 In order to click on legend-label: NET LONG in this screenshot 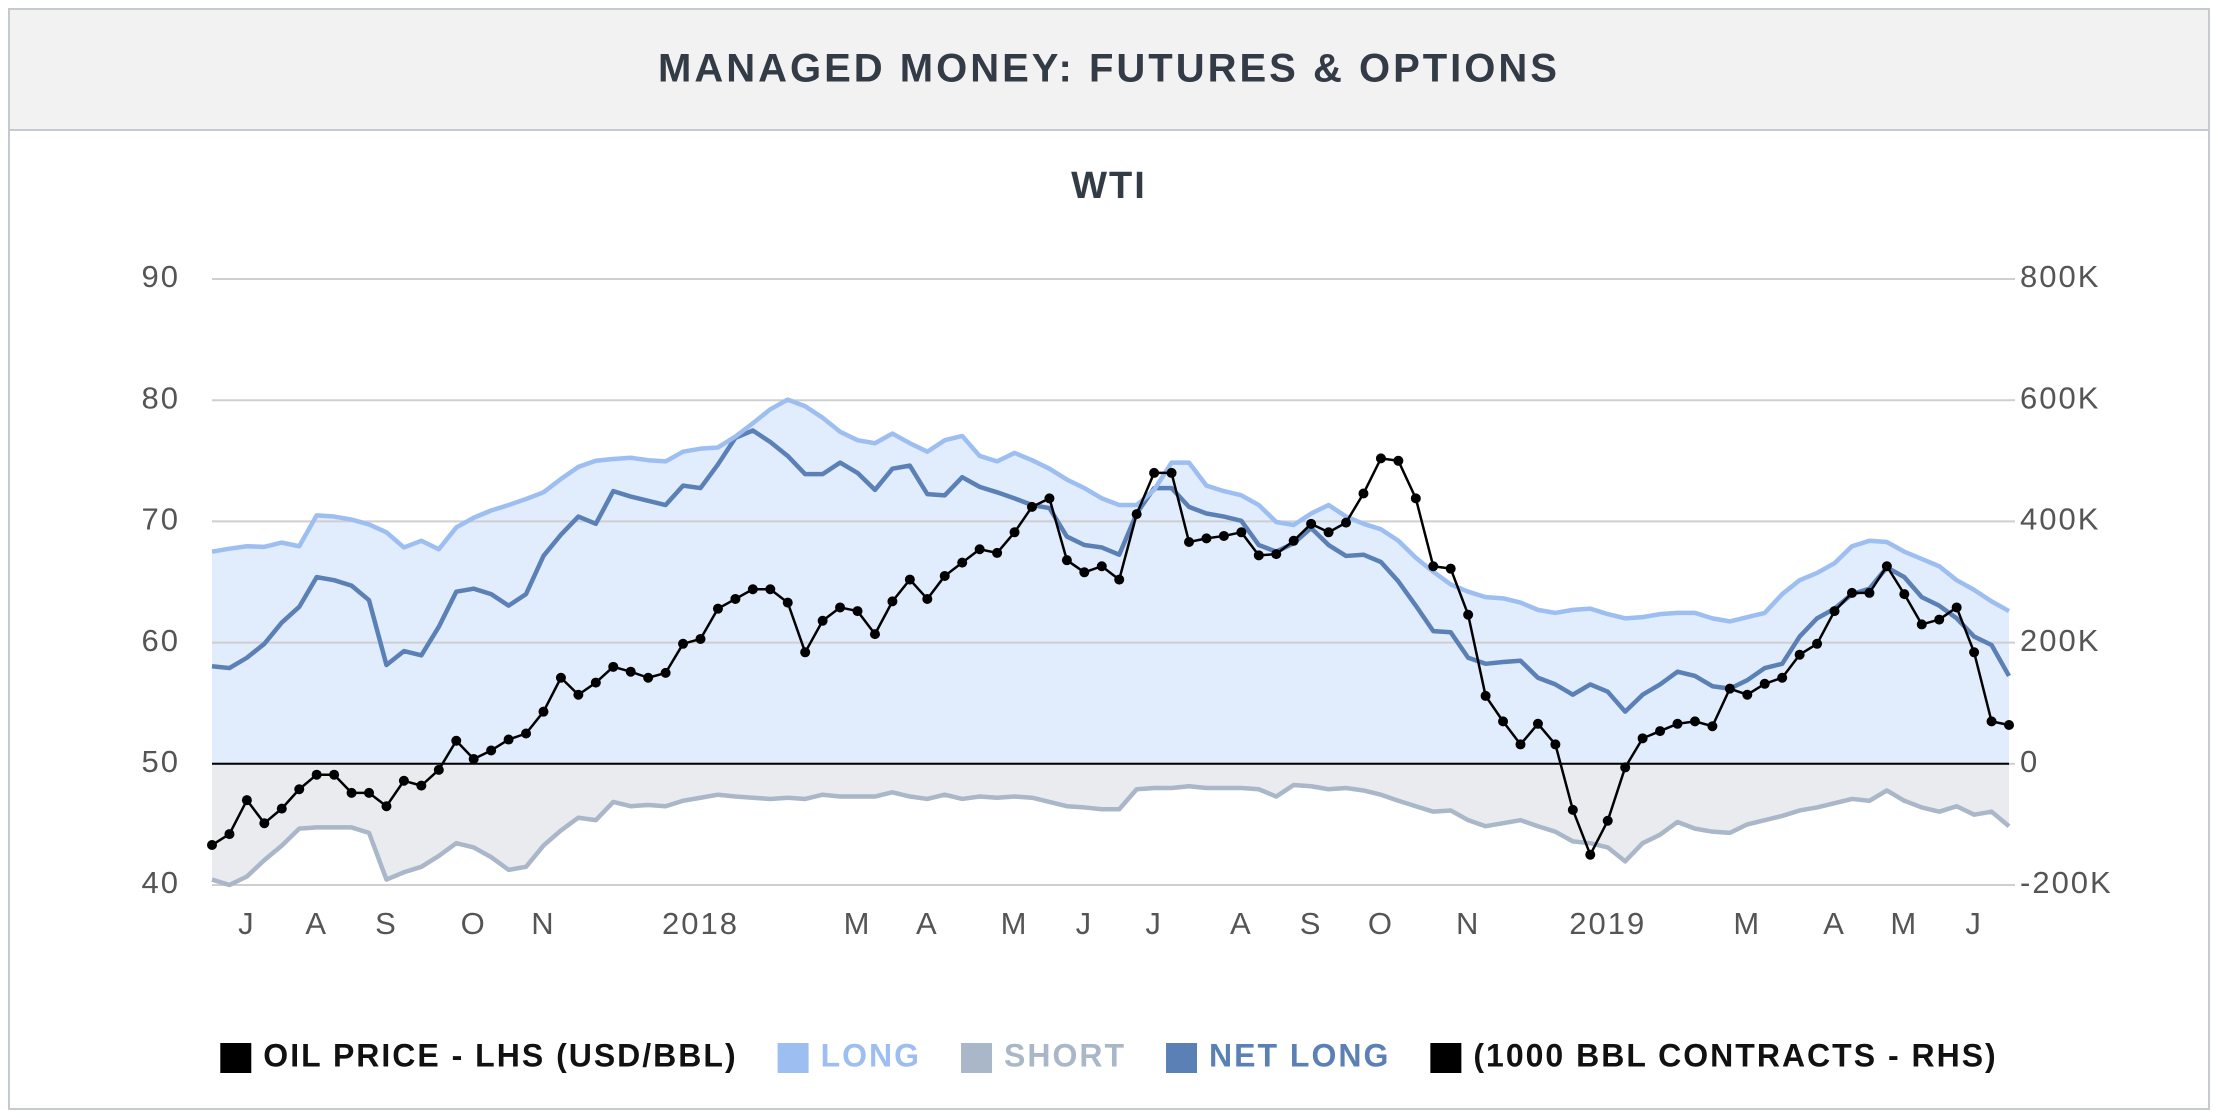, I will do `click(1299, 1055)`.